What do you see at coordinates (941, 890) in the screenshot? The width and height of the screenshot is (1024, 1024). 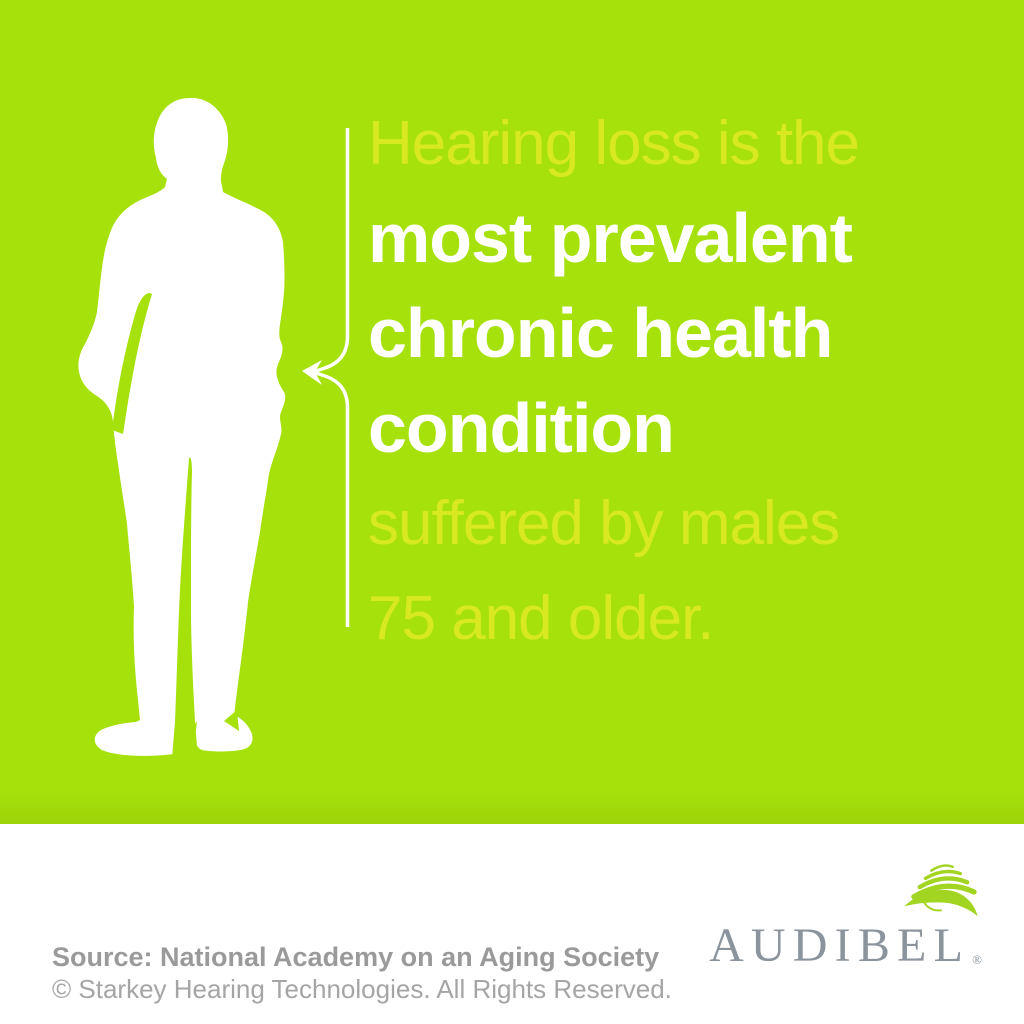 I see `audibel-swoosh-icon` at bounding box center [941, 890].